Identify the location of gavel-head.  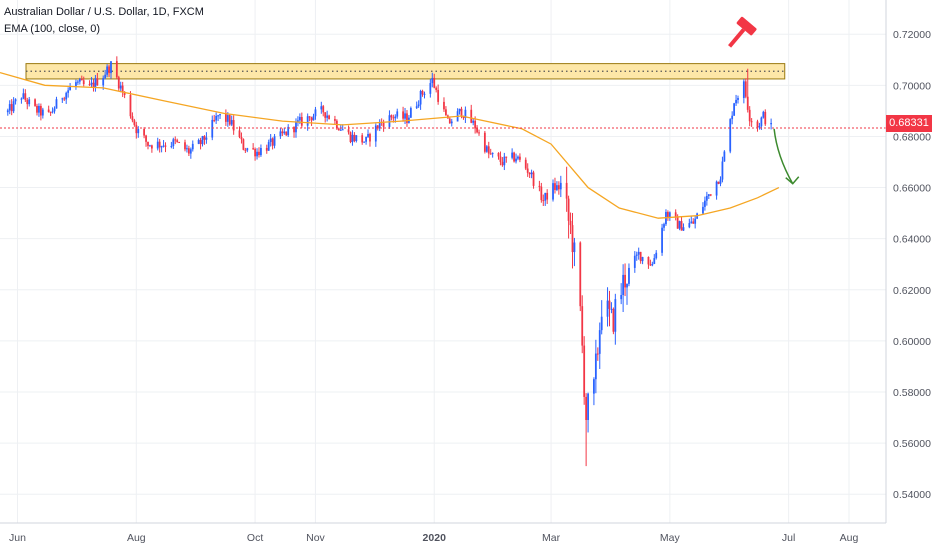
(746, 26).